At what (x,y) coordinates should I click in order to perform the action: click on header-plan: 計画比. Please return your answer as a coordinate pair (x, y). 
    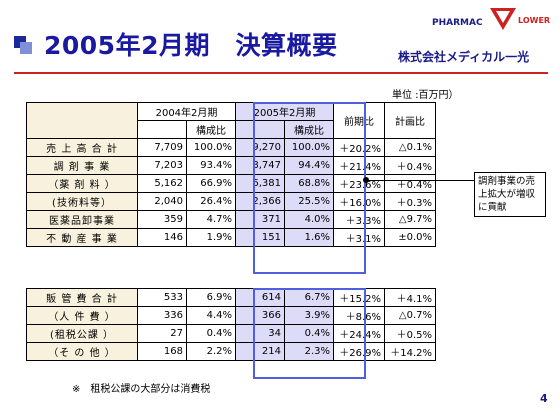
    Looking at the image, I should click on (410, 120).